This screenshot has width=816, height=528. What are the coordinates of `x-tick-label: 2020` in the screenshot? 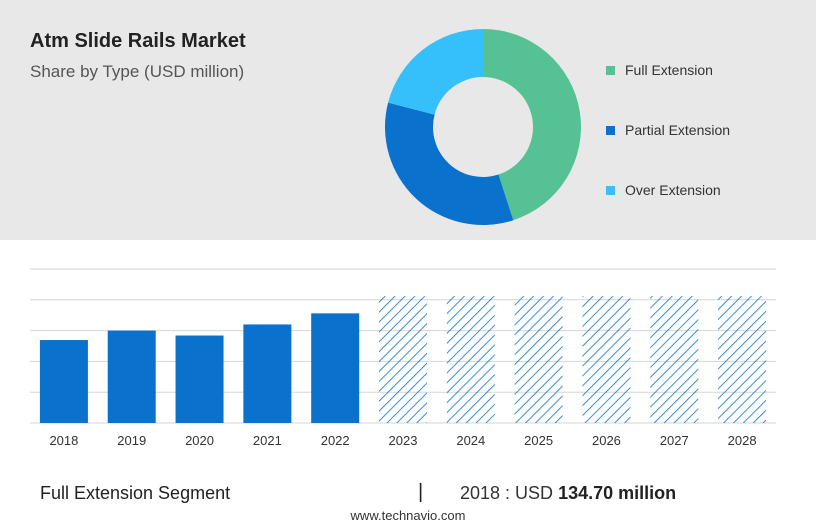 It's located at (199, 440).